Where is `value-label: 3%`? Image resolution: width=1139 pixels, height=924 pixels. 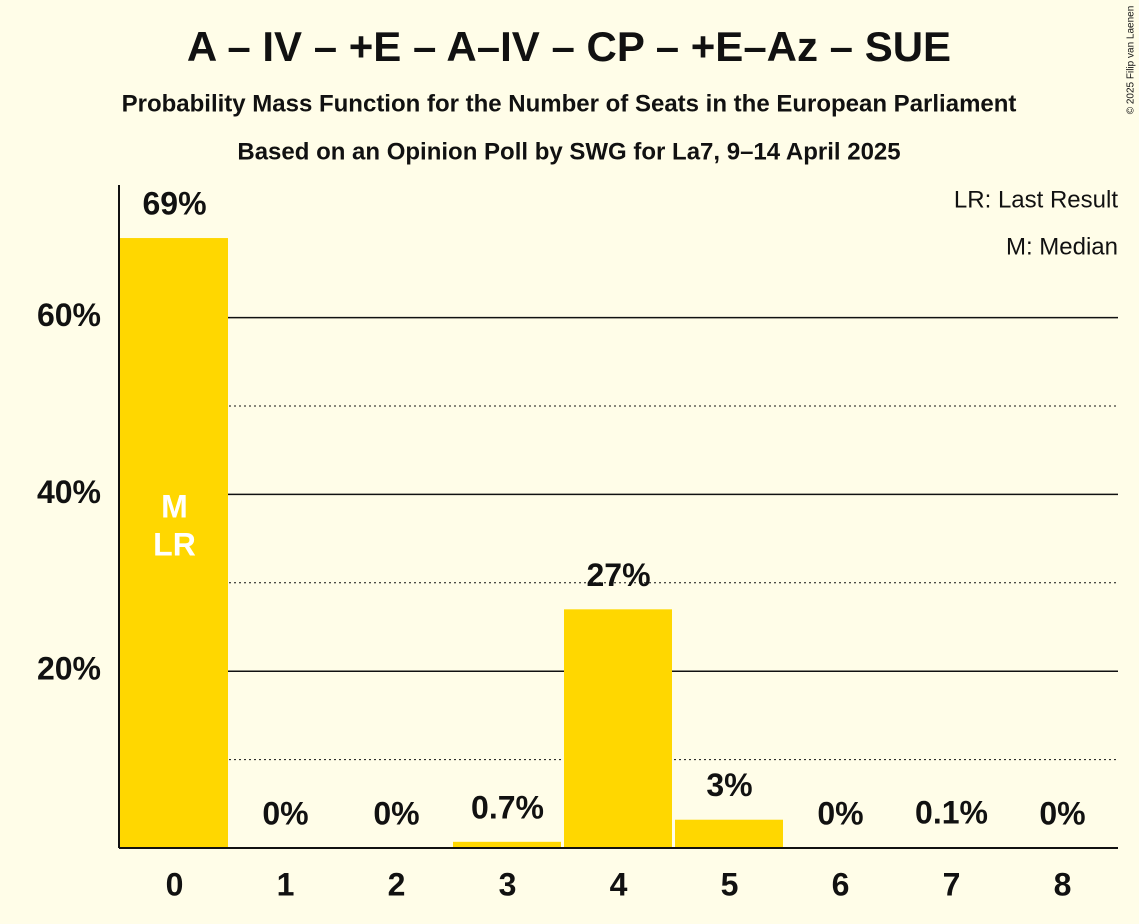
value-label: 3% is located at coordinates (729, 785).